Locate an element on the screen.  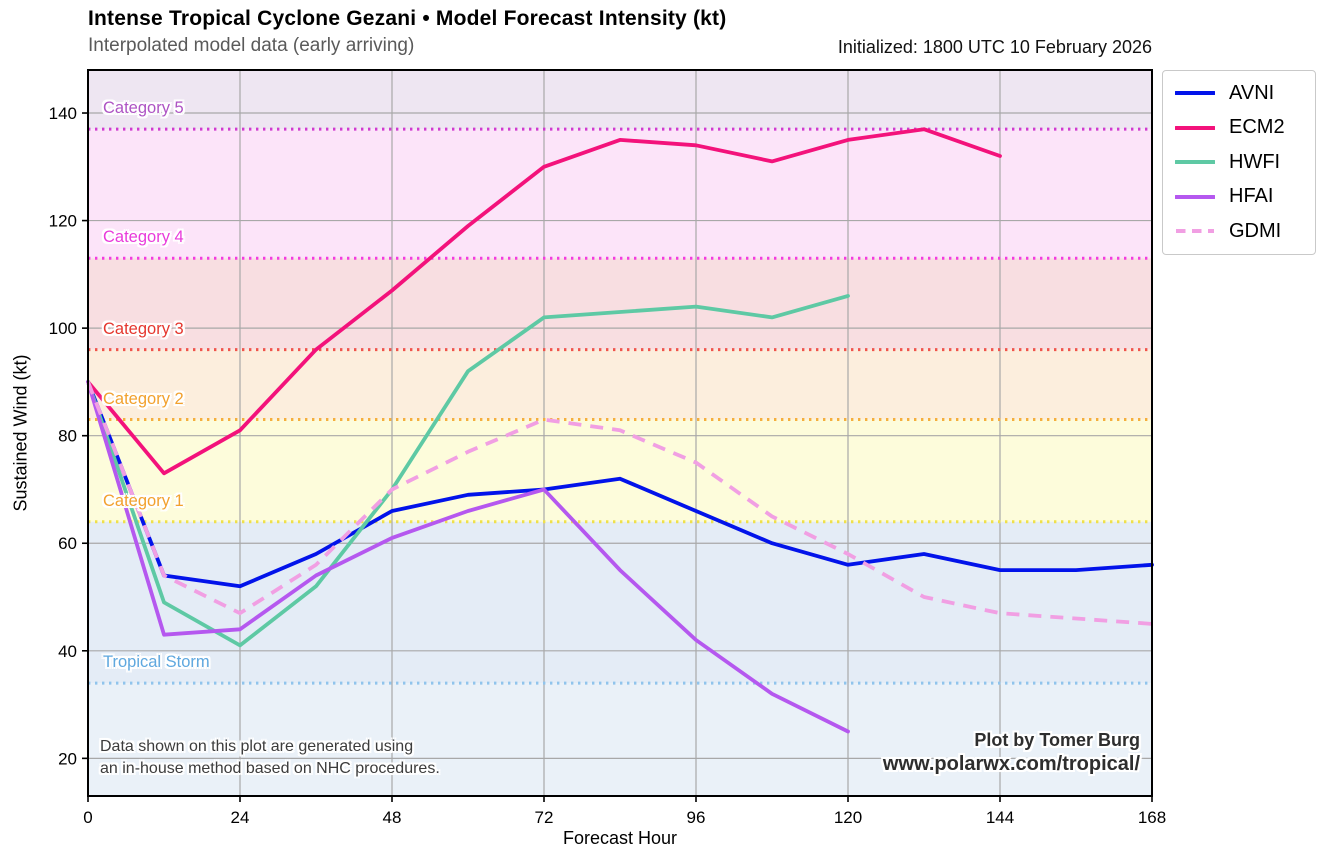
x-axis-label: Forecast Hour is located at coordinates (620, 838).